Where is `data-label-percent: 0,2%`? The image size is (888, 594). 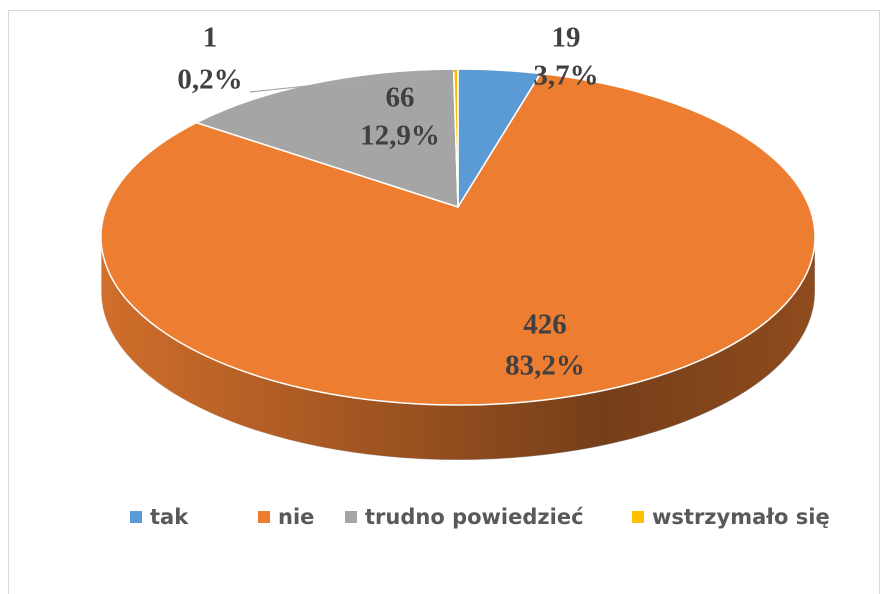
data-label-percent: 0,2% is located at coordinates (209, 80).